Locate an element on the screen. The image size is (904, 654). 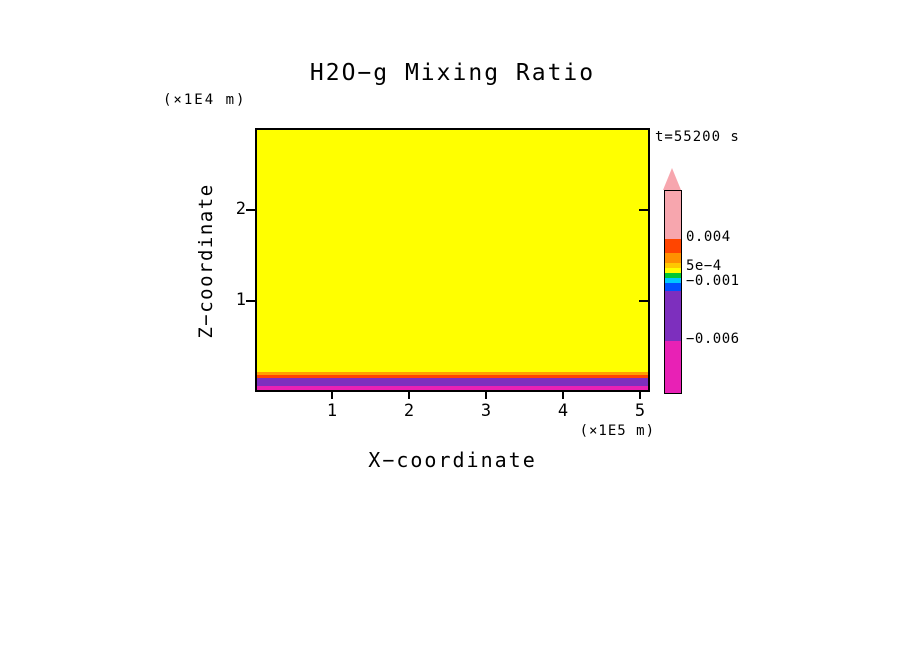
y-tick-label: 1 is located at coordinates (240, 299).